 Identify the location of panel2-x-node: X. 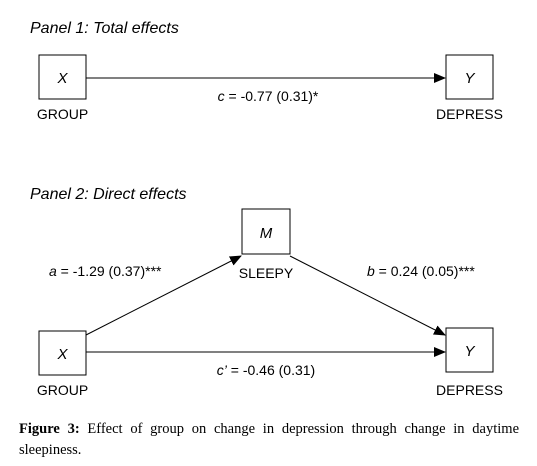
(62, 353).